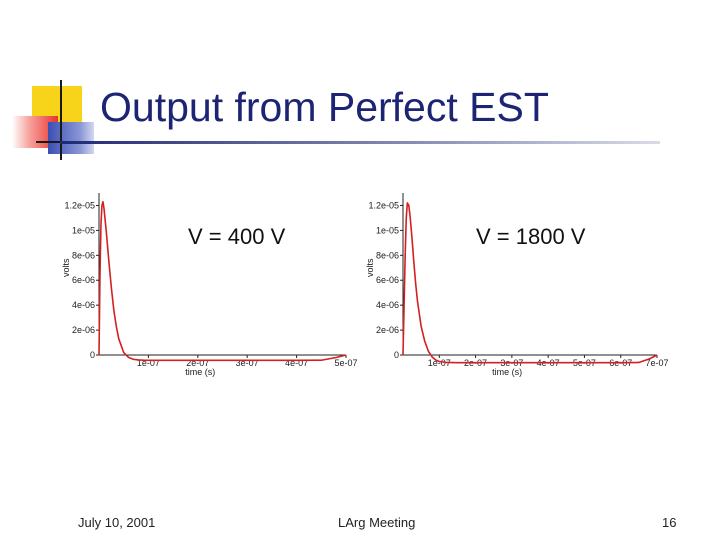 This screenshot has width=720, height=540. I want to click on page-number: 16, so click(669, 522).